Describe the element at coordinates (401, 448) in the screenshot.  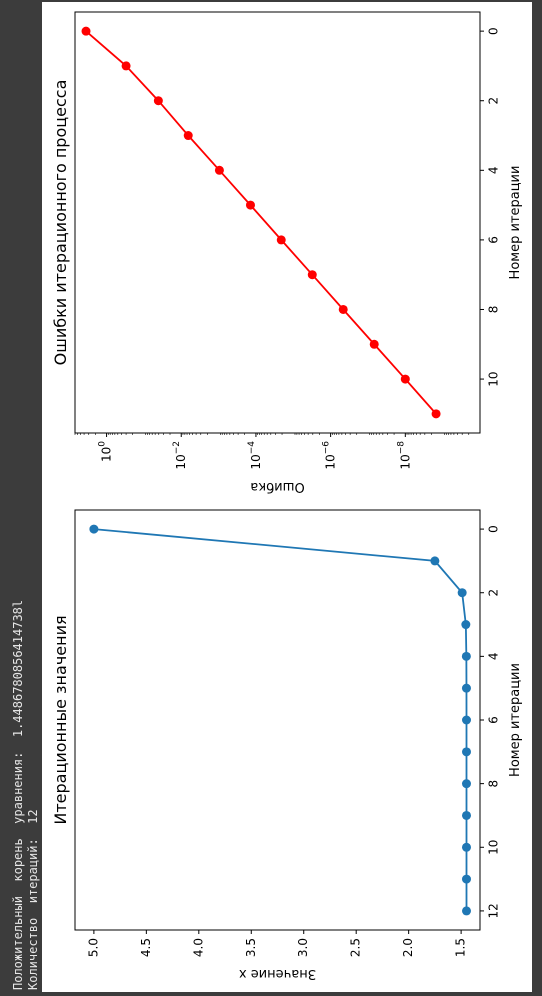
I see `tick-exponent: −8` at that location.